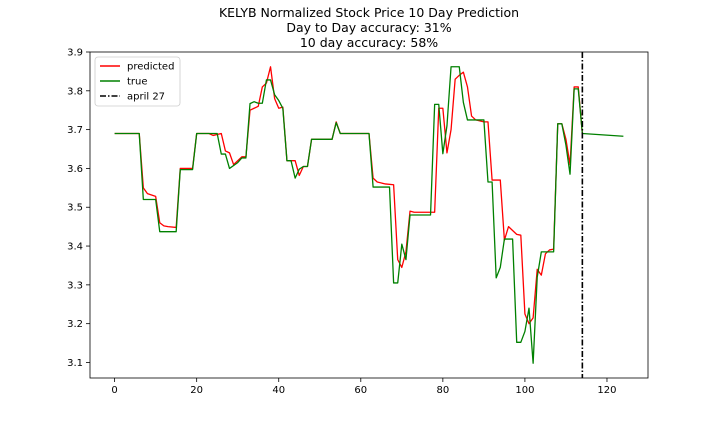  What do you see at coordinates (75, 169) in the screenshot?
I see `y-tick-label: 3.6` at bounding box center [75, 169].